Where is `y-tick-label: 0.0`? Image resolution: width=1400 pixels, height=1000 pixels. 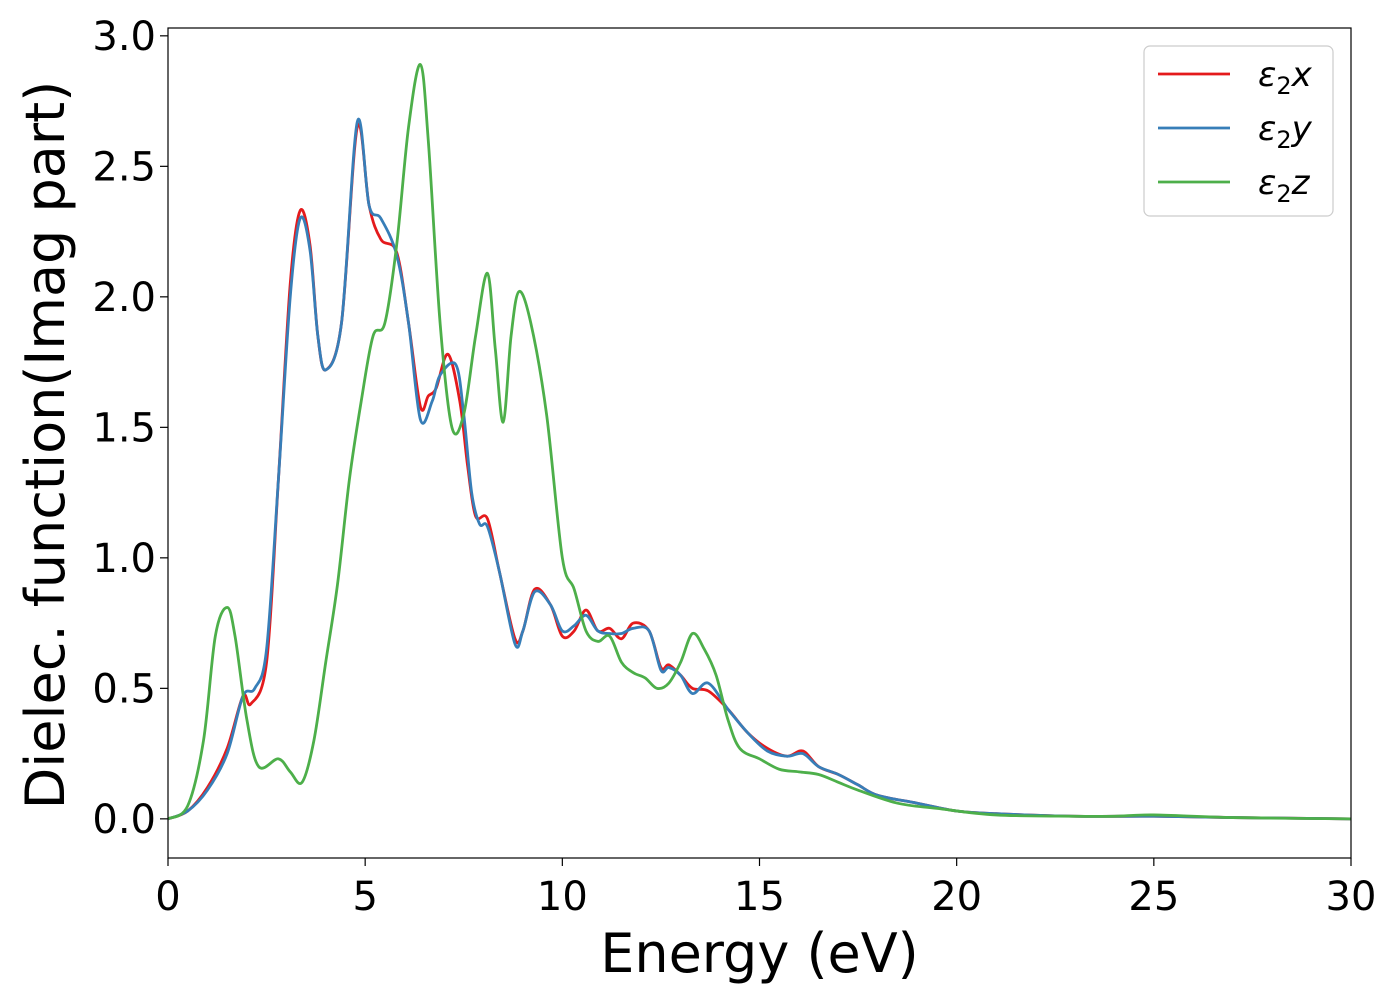 y-tick-label: 0.0 is located at coordinates (124, 820).